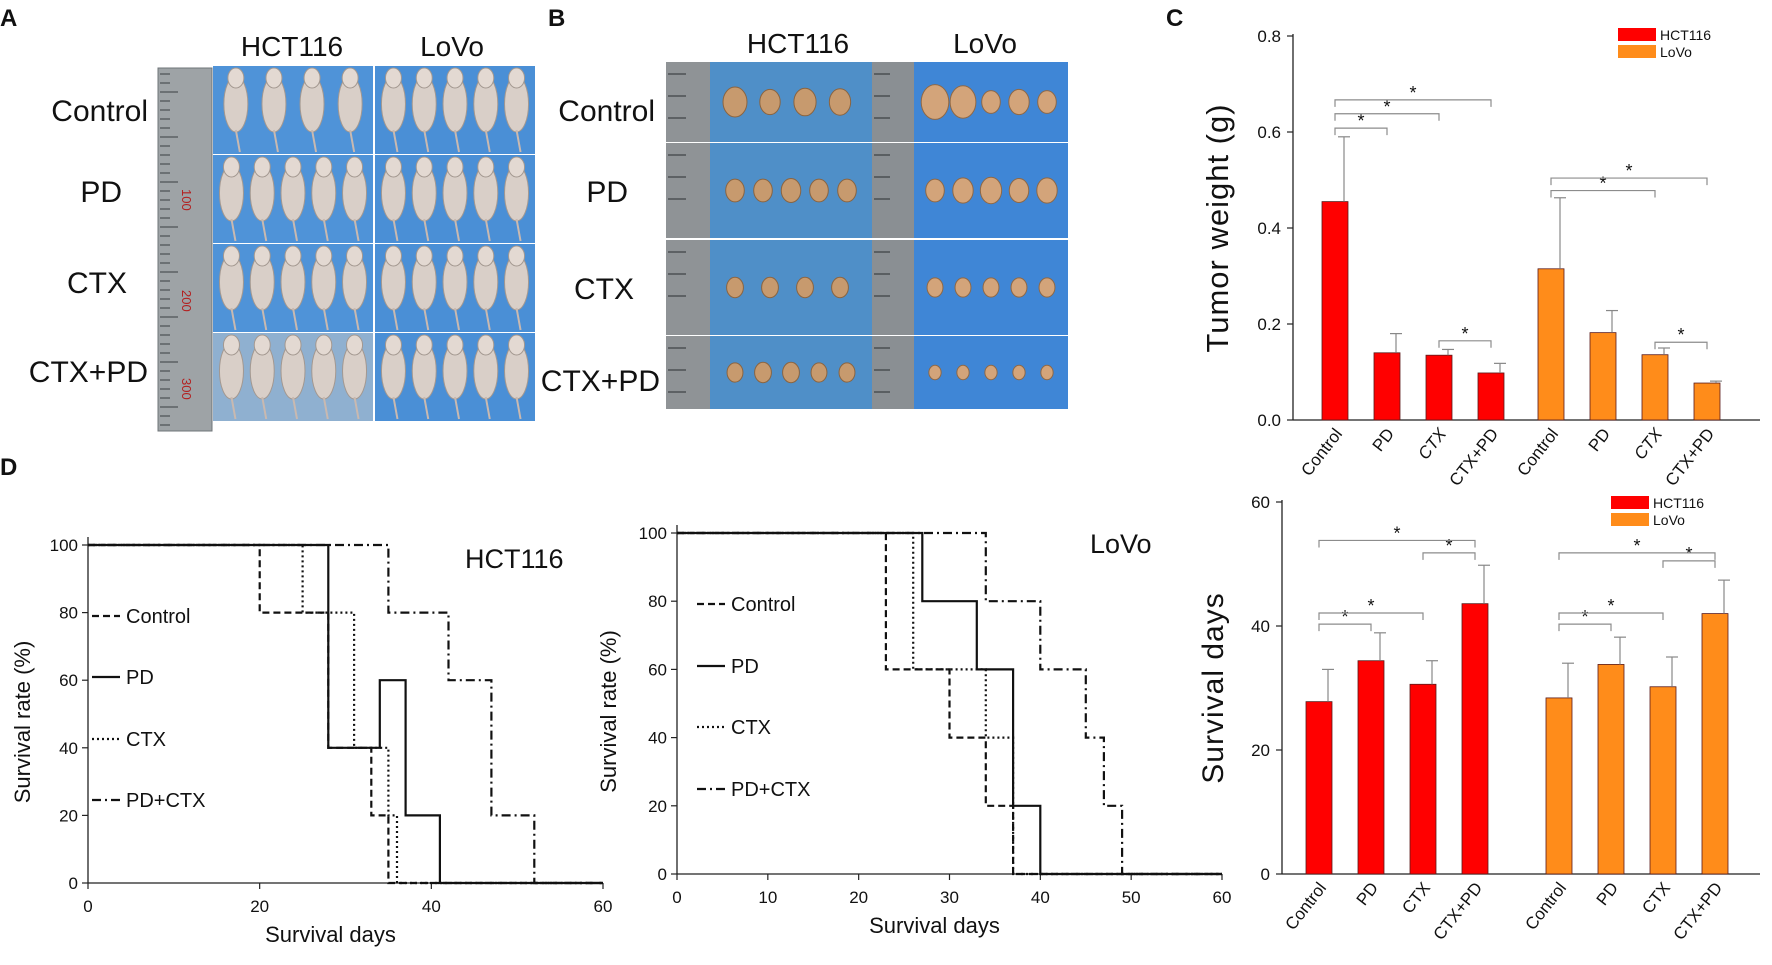 The height and width of the screenshot is (965, 1772). I want to click on x-tick-label: 60, so click(1222, 897).